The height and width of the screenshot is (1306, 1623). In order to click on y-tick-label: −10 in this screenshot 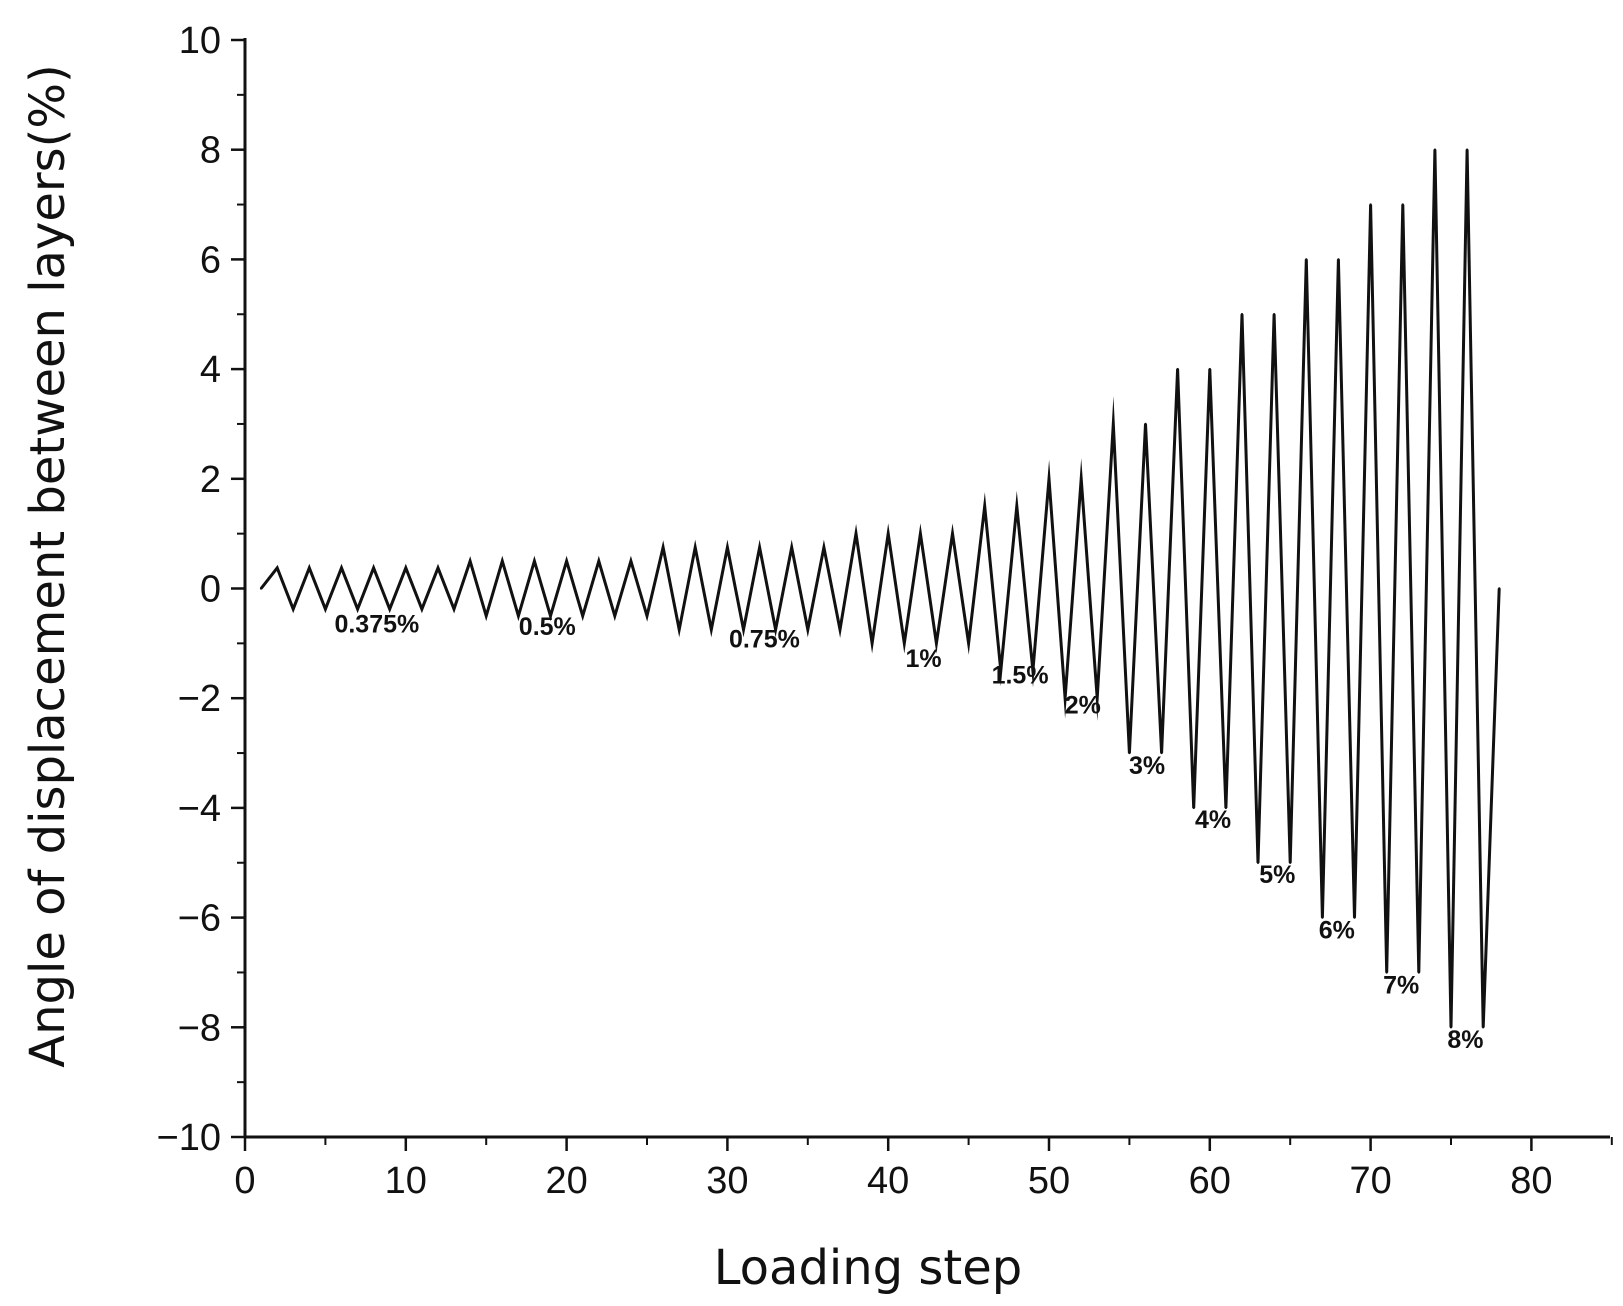, I will do `click(189, 1138)`.